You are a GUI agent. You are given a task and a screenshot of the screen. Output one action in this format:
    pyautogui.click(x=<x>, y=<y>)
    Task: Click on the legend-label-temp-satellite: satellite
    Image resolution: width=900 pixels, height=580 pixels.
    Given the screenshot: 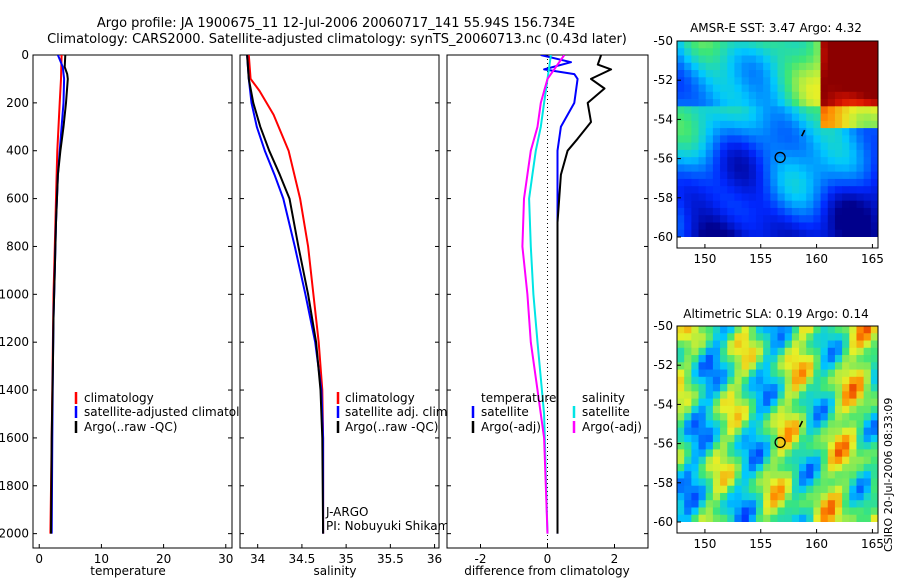 What is the action you would take?
    pyautogui.click(x=505, y=412)
    